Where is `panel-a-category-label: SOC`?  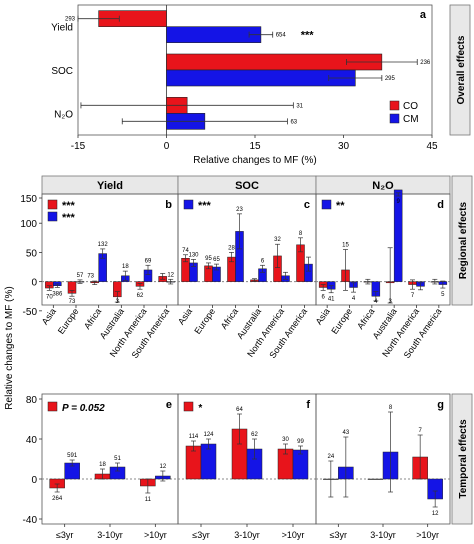 panel-a-category-label: SOC is located at coordinates (62, 71).